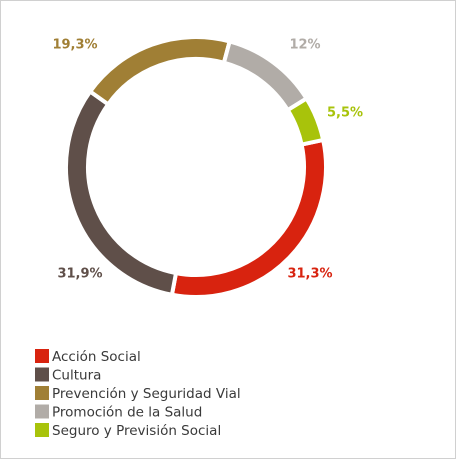 This screenshot has width=456, height=459. Describe the element at coordinates (96, 357) in the screenshot. I see `legend-label: Acción Social` at that location.